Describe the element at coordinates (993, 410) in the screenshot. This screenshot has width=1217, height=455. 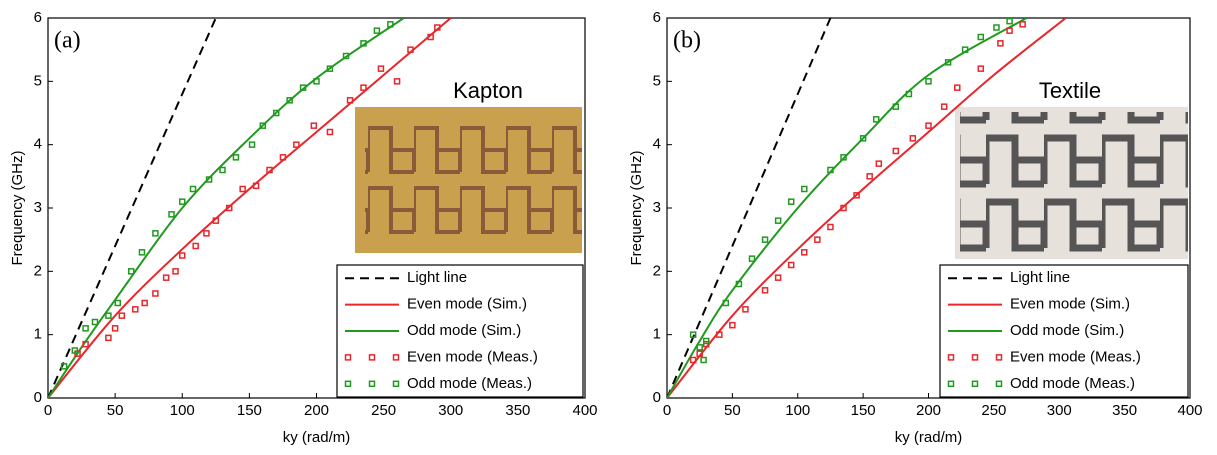
I see `x-tick-label: 250` at that location.